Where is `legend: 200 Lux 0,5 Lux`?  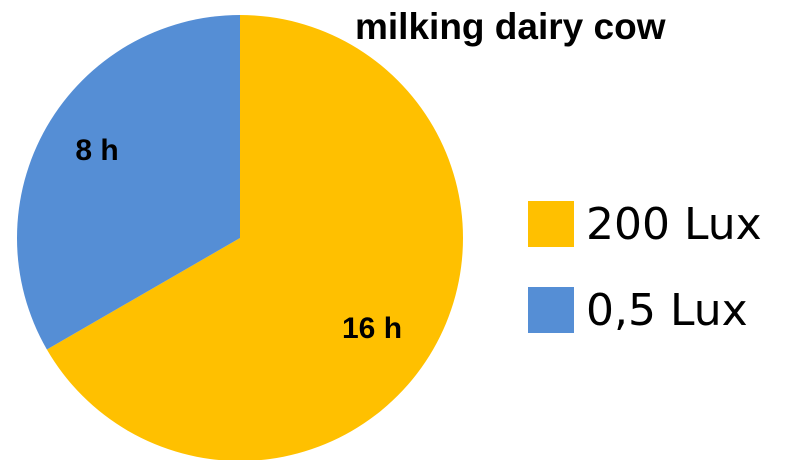
legend: 200 Lux 0,5 Lux is located at coordinates (645, 285).